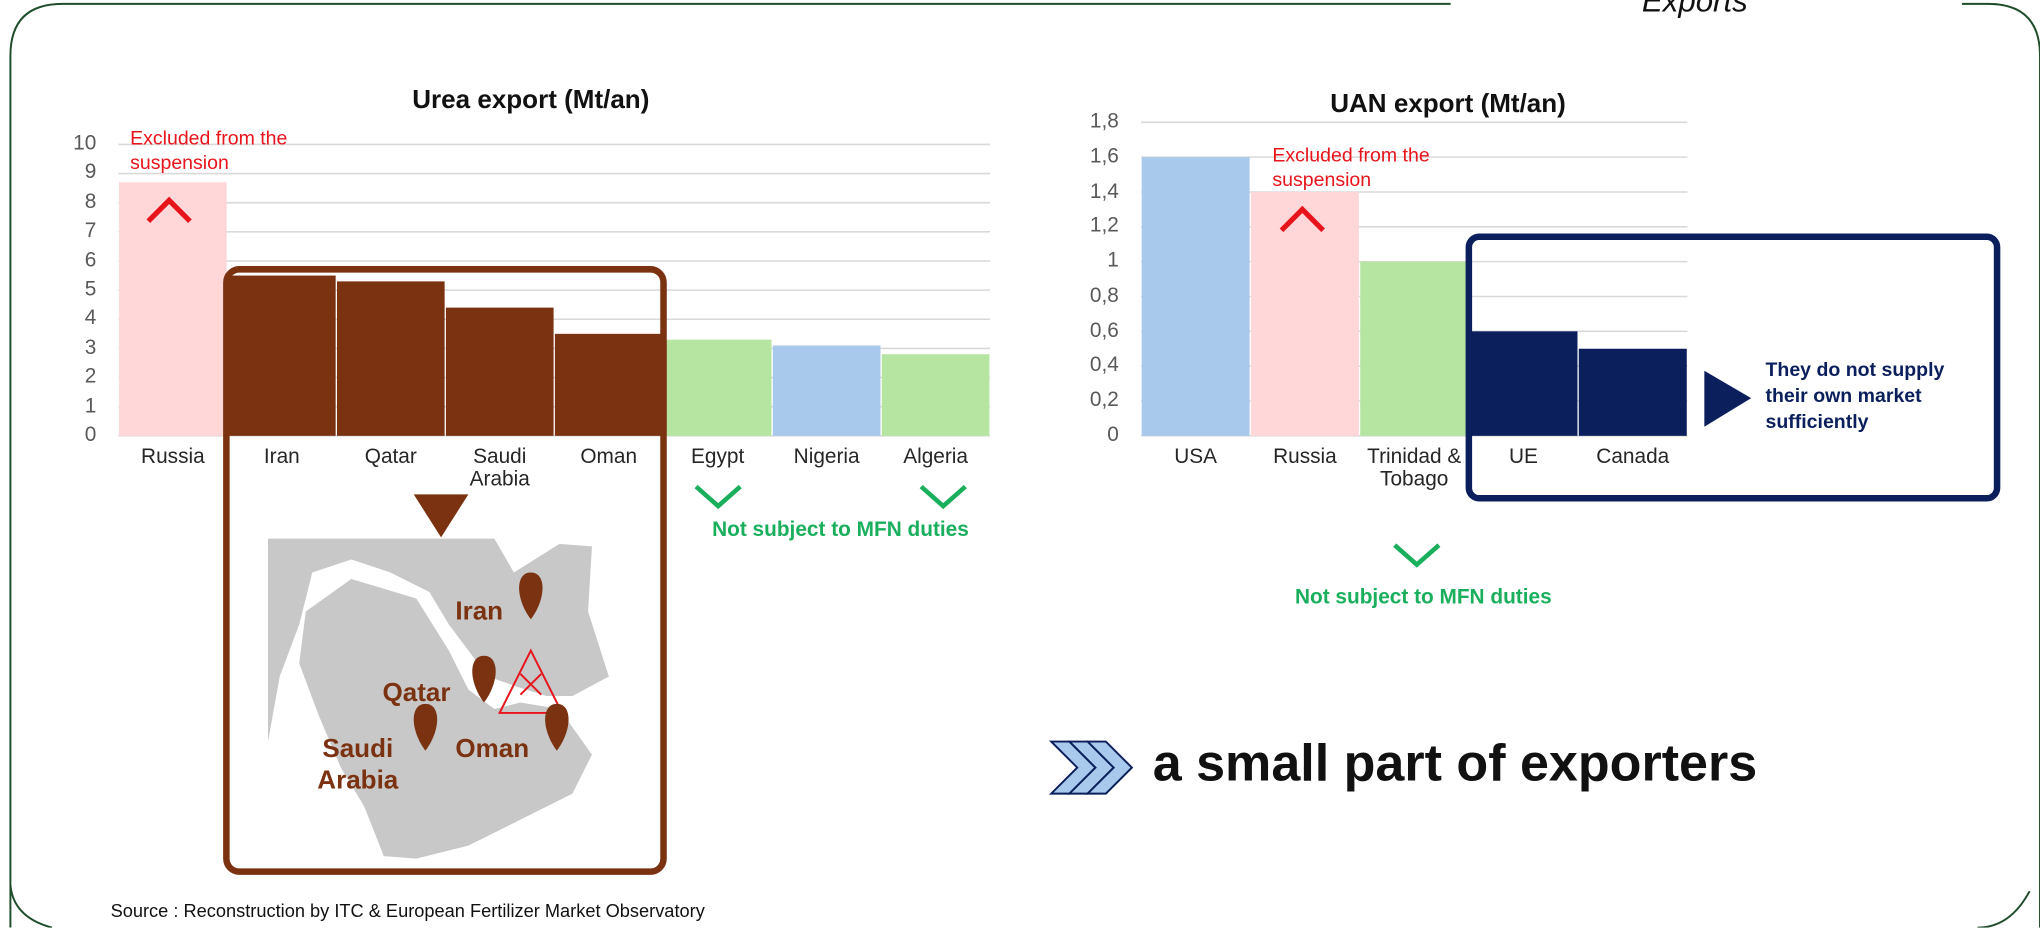  Describe the element at coordinates (1104, 226) in the screenshot. I see `y-tick-label: 1,2` at that location.